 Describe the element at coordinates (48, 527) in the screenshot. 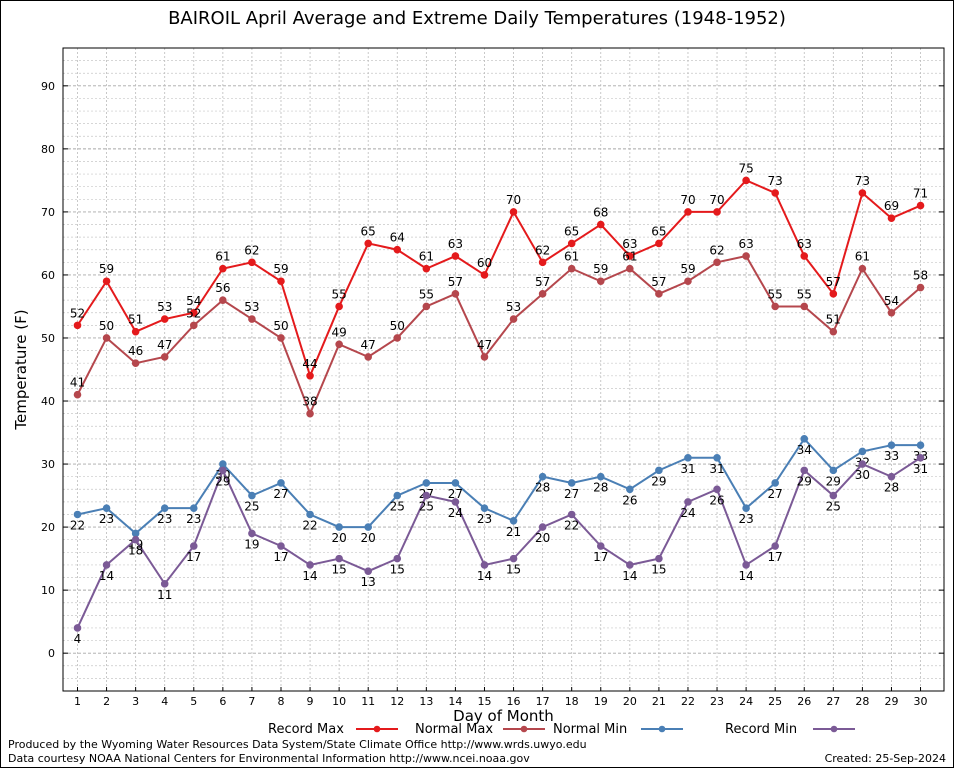

I see `y-tick-label: 20` at that location.